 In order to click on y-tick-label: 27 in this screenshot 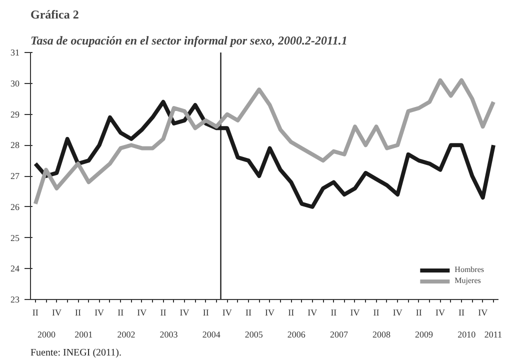, I will do `click(15, 176)`.